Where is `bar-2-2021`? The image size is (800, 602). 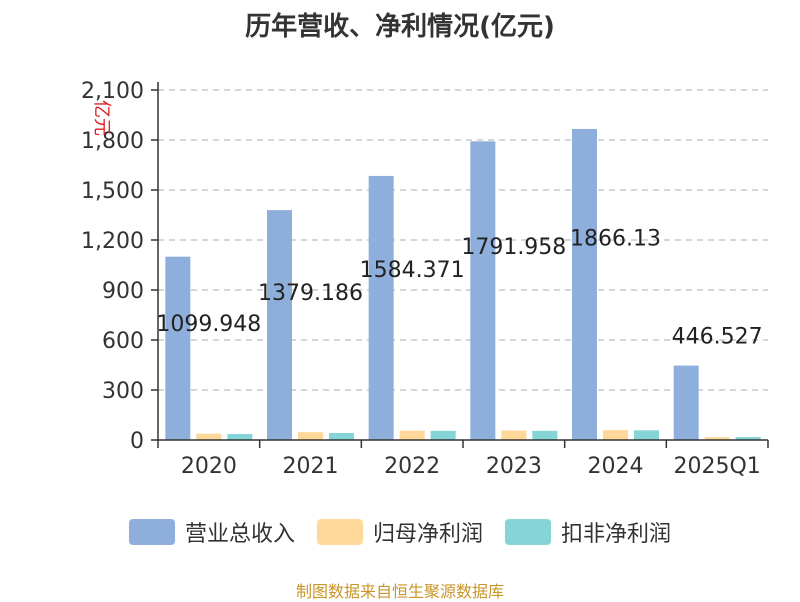
bar-2-2021 is located at coordinates (310, 436).